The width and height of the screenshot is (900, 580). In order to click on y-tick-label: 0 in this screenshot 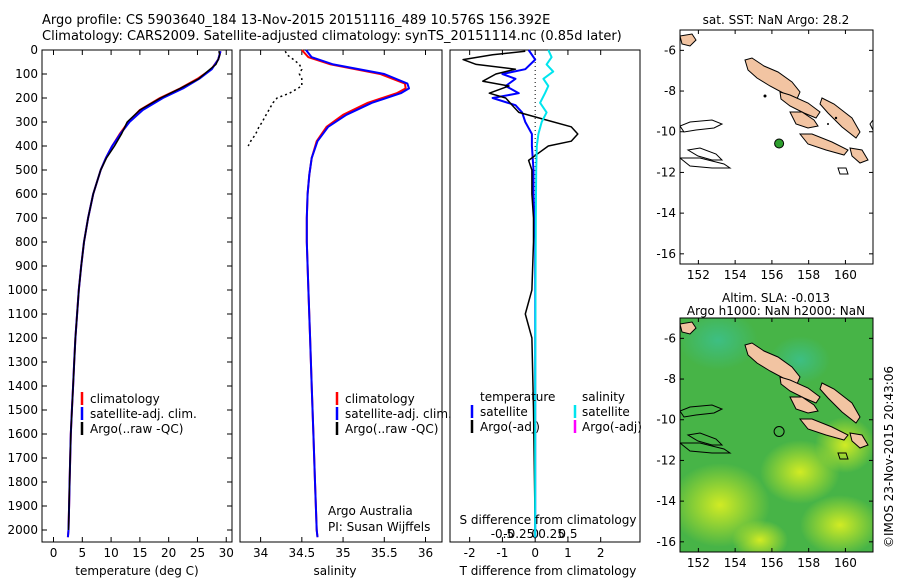, I will do `click(34, 50)`.